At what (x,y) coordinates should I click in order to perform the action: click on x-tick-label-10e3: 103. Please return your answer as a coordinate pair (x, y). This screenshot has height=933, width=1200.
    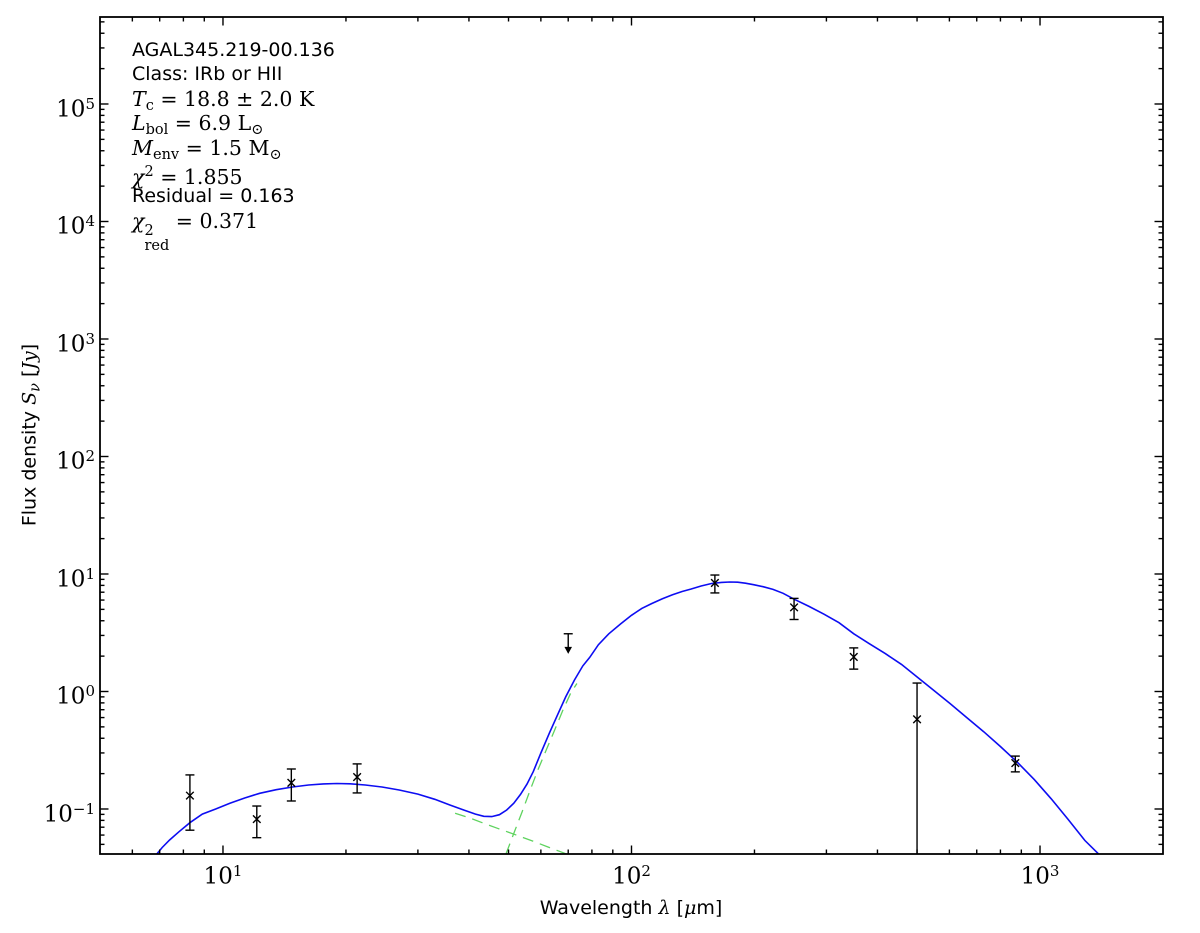
    Looking at the image, I should click on (1040, 876).